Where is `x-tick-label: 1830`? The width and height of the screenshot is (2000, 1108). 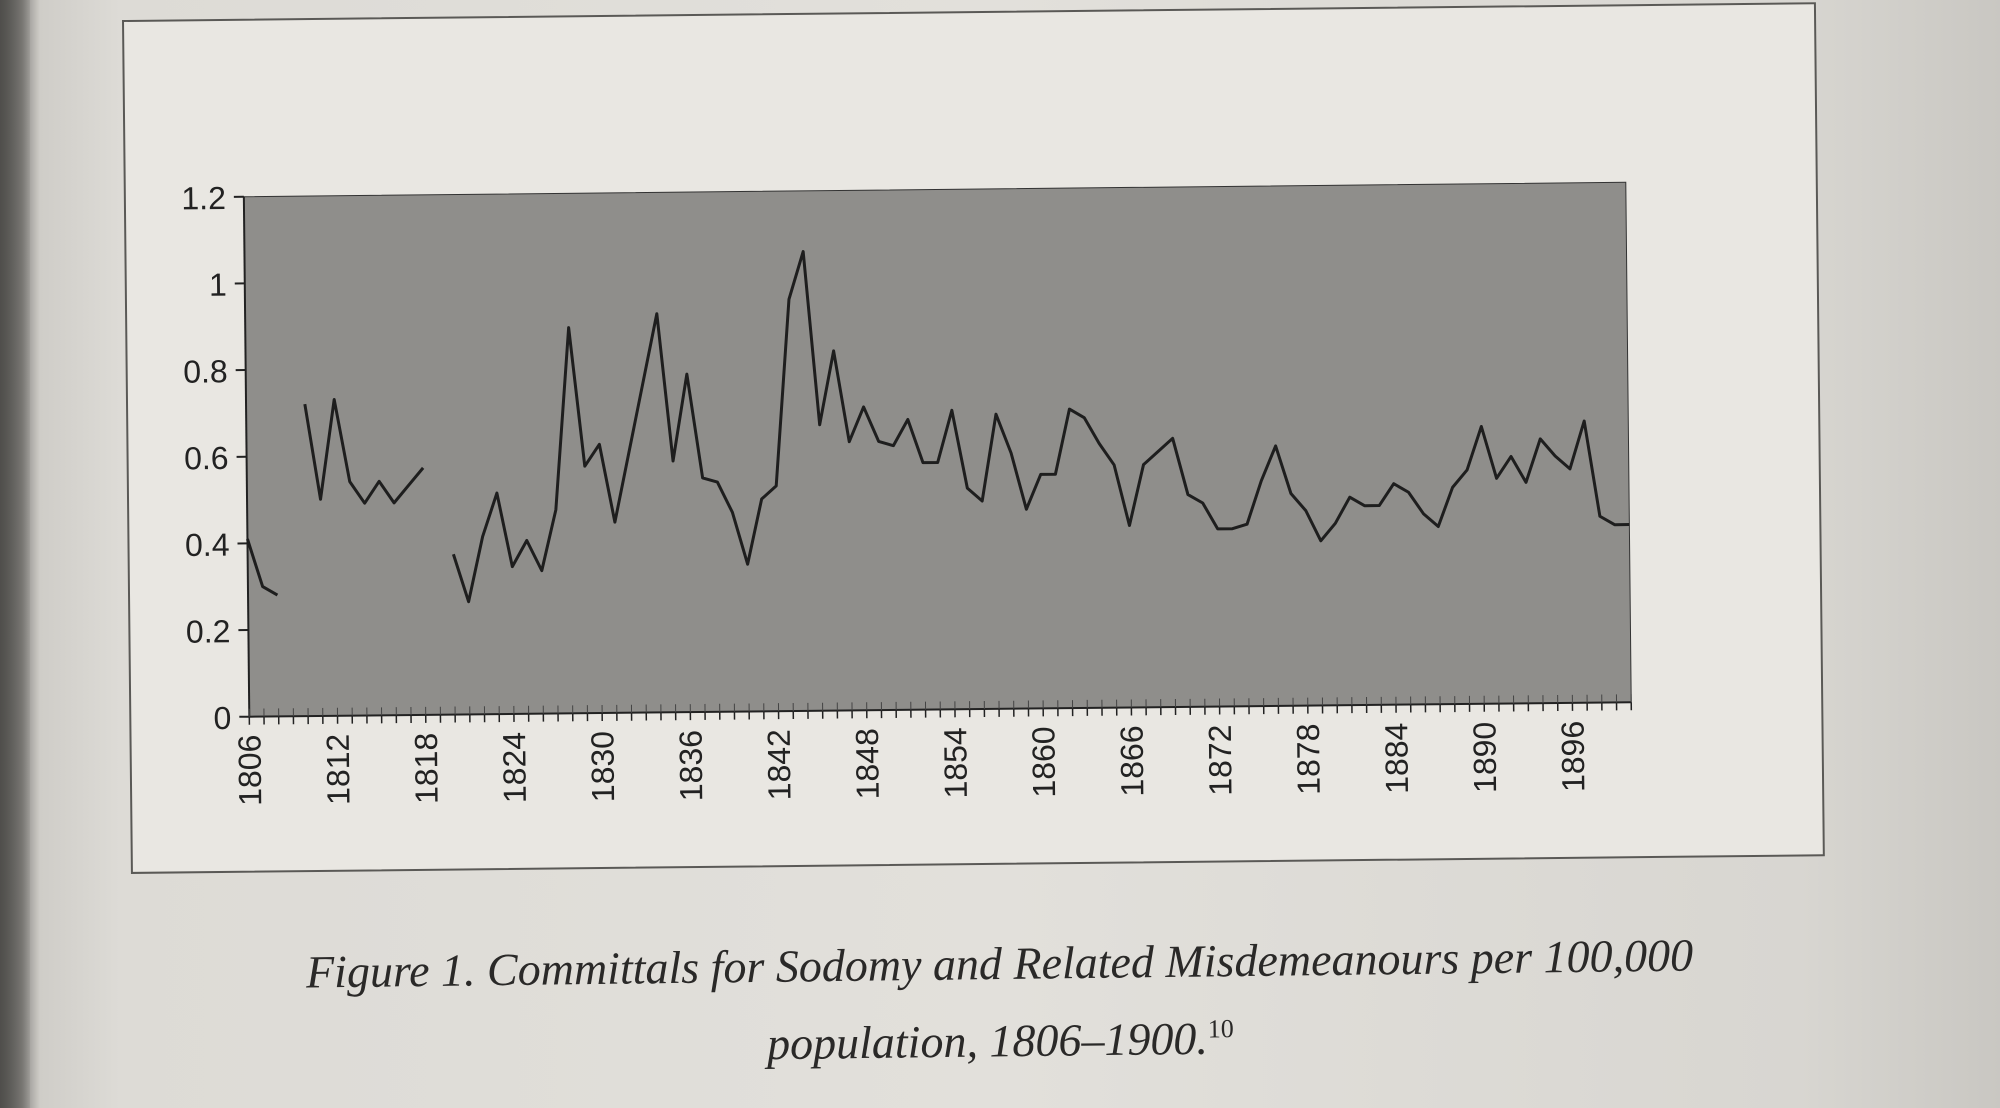 x-tick-label: 1830 is located at coordinates (602, 767).